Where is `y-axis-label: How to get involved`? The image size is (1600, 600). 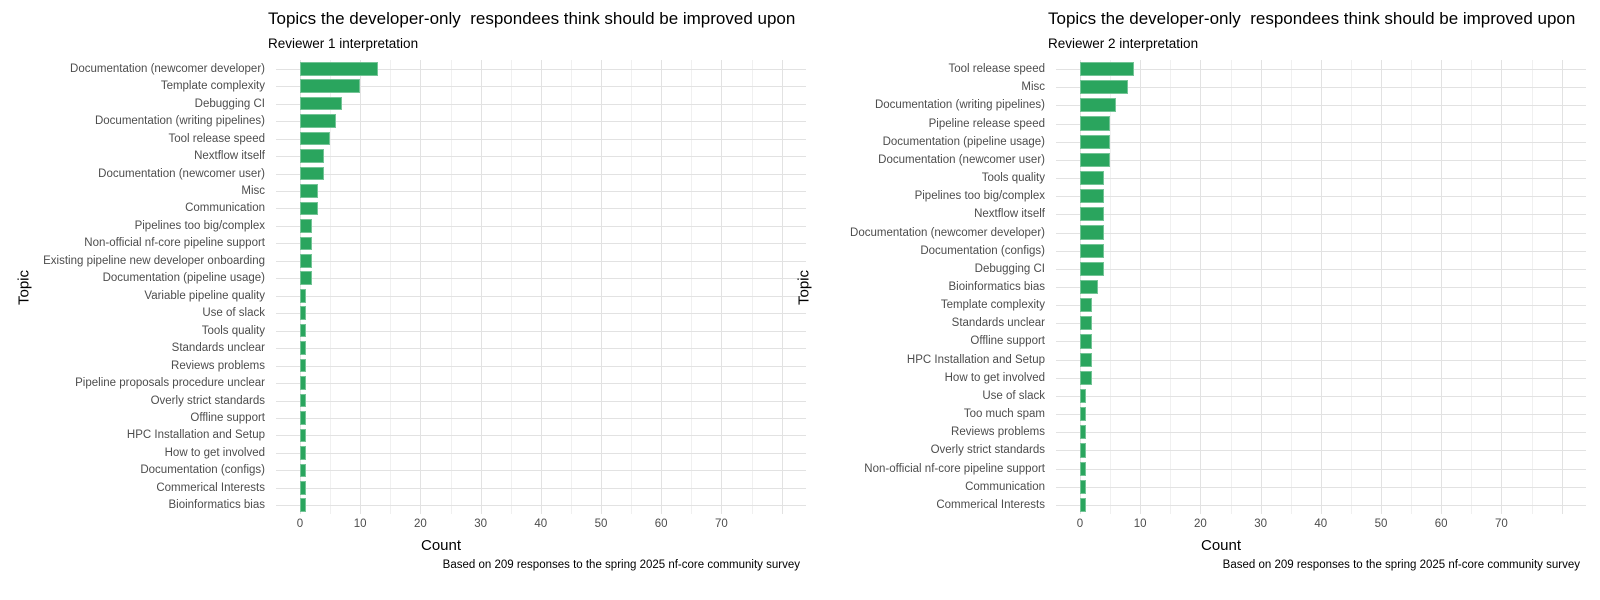 y-axis-label: How to get involved is located at coordinates (994, 377).